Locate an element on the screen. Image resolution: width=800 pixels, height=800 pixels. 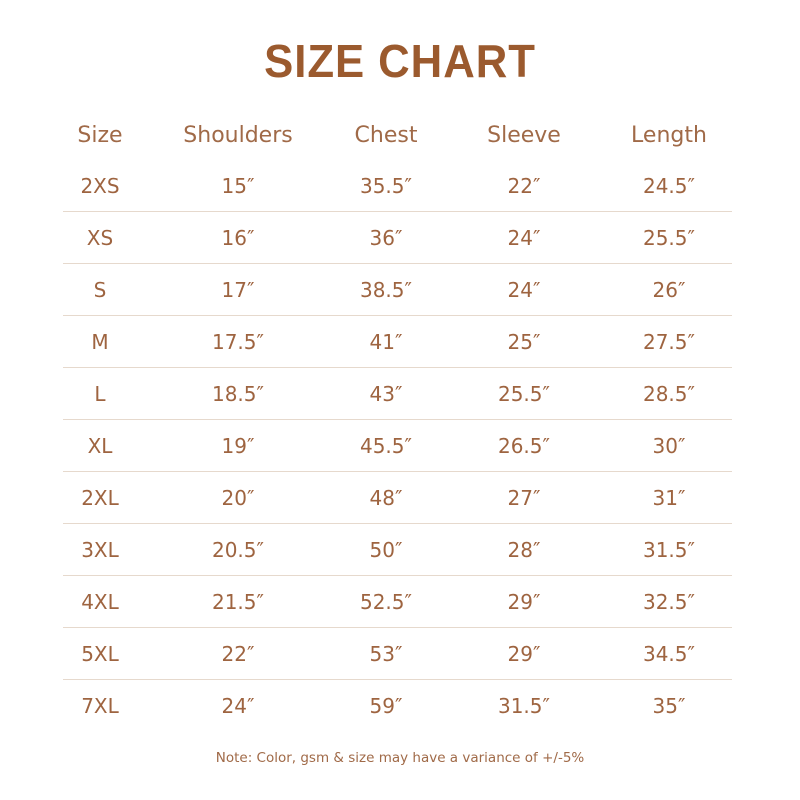
cell-shoulders: 22″ is located at coordinates (238, 654).